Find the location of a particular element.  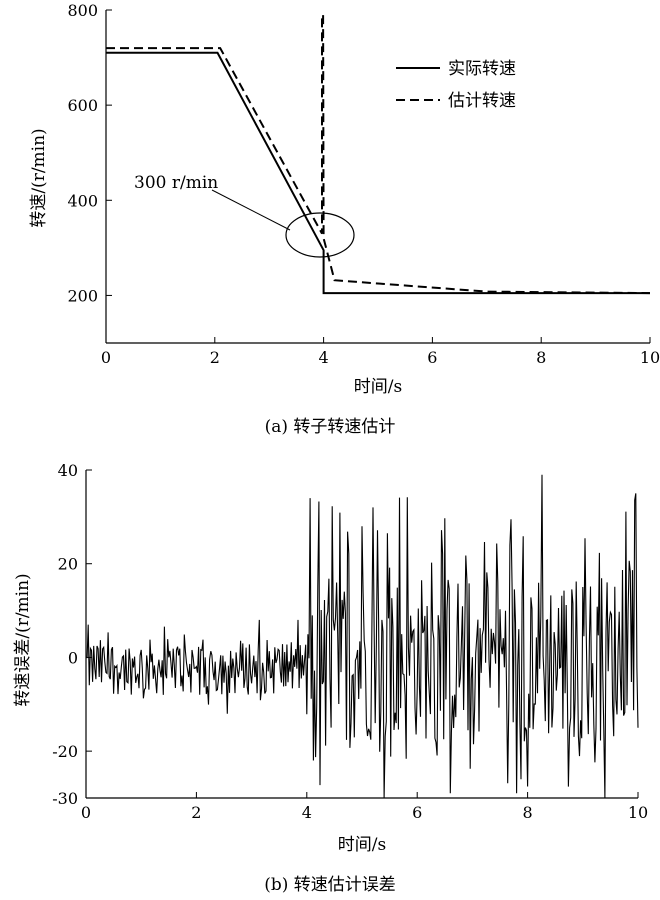

chart-a-x-tick-label: 6 is located at coordinates (432, 357).